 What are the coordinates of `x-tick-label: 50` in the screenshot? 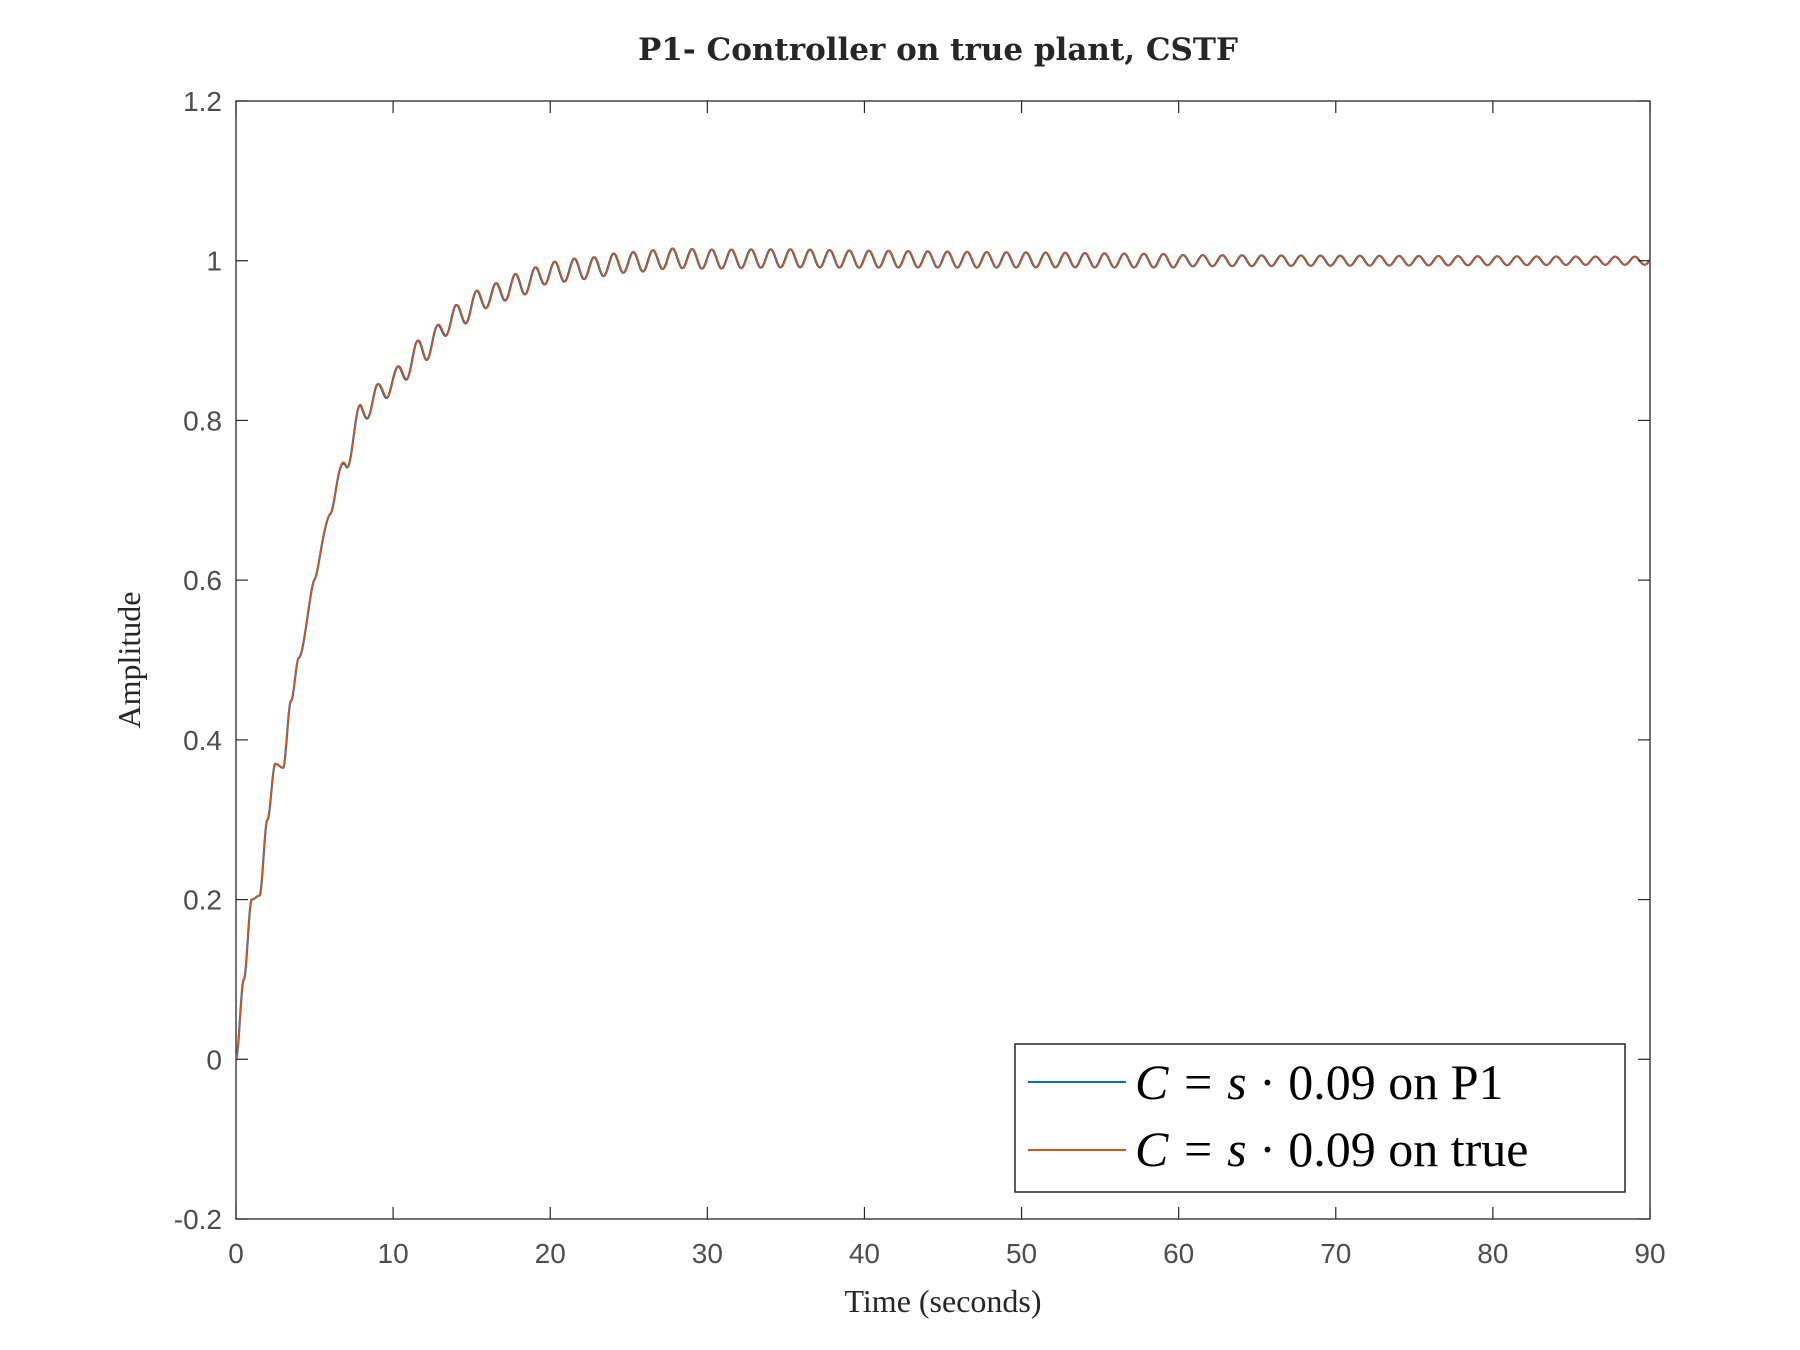 It's located at (1021, 1253).